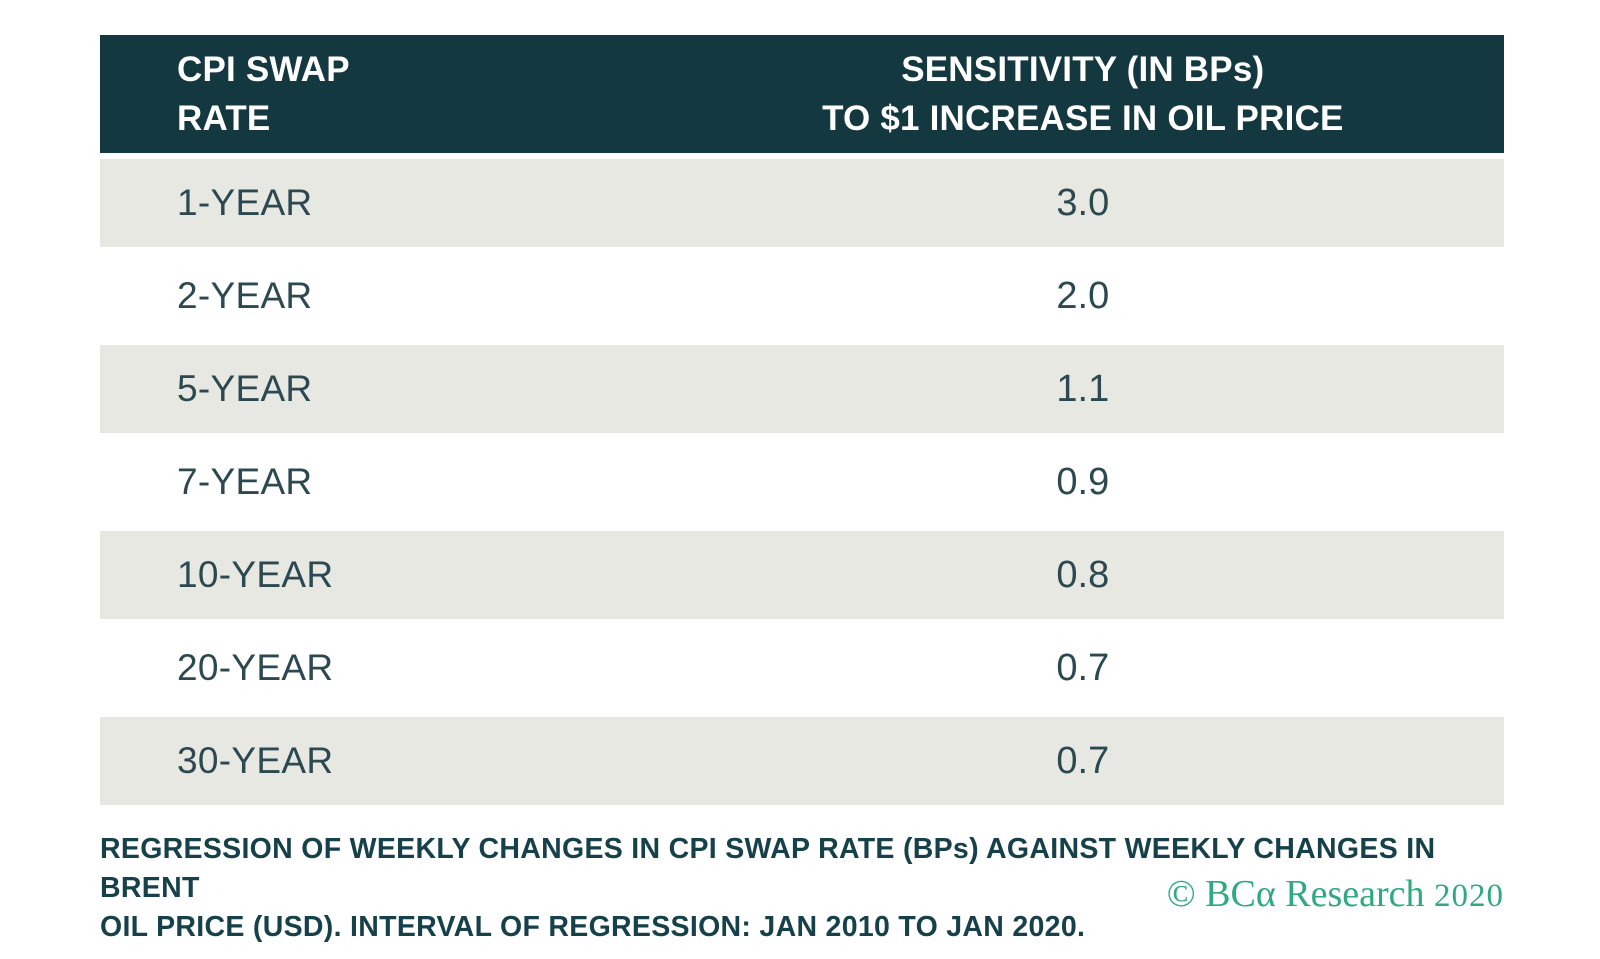 This screenshot has width=1600, height=959. I want to click on row-tenor-label: 5-YEAR, so click(245, 388).